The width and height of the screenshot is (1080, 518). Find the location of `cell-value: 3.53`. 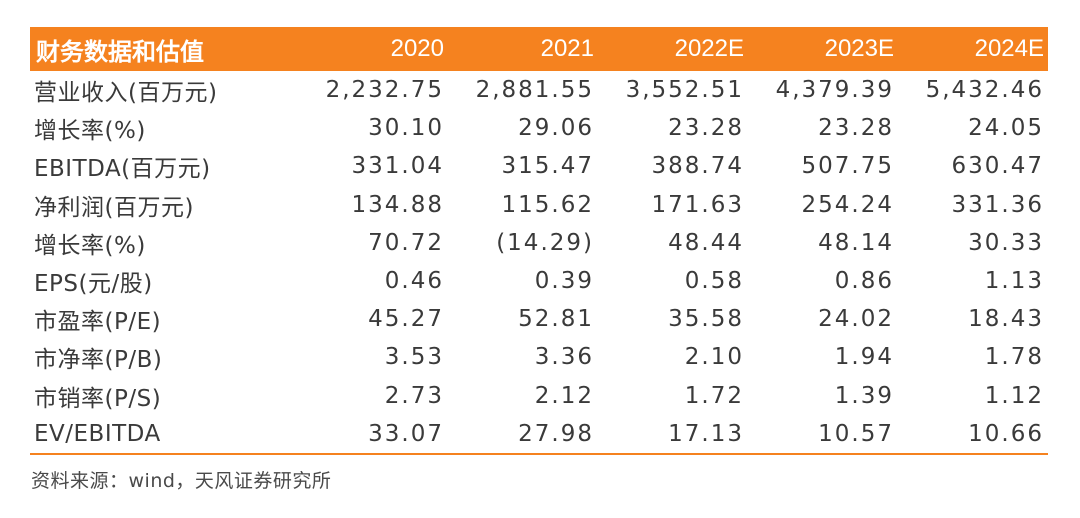

cell-value: 3.53 is located at coordinates (414, 357).